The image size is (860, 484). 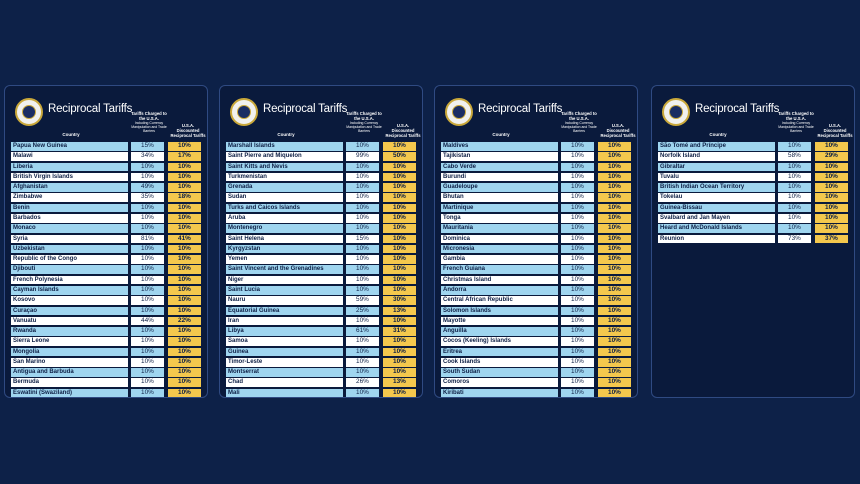 What do you see at coordinates (403, 130) in the screenshot?
I see `column-header-discounted: U.S.A. Discounted Reciprocal Tariffs` at bounding box center [403, 130].